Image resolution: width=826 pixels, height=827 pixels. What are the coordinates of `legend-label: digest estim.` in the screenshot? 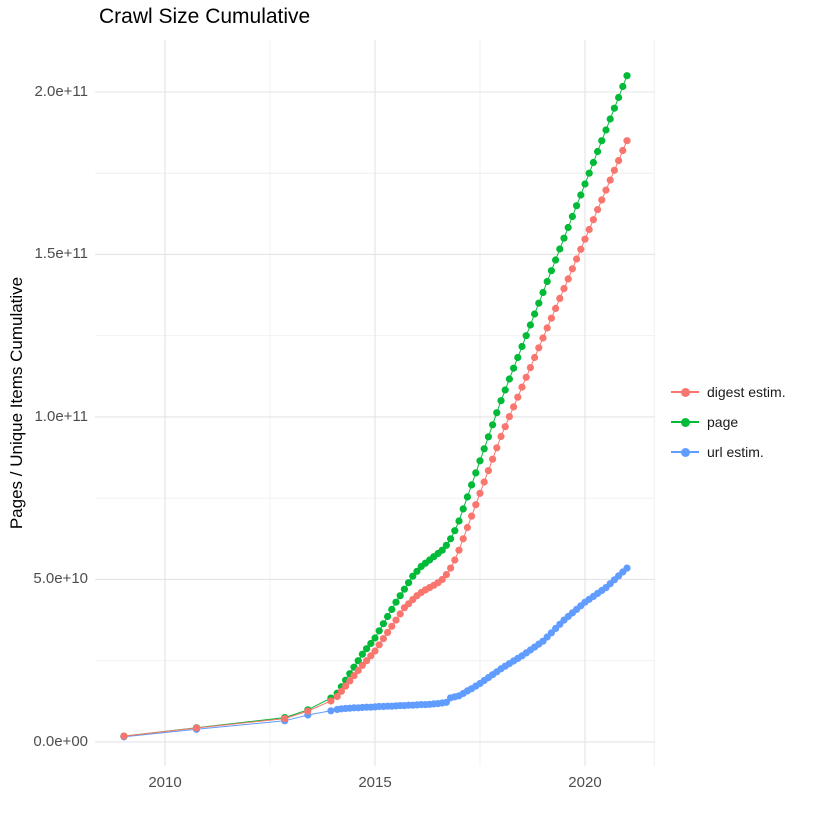 It's located at (746, 392).